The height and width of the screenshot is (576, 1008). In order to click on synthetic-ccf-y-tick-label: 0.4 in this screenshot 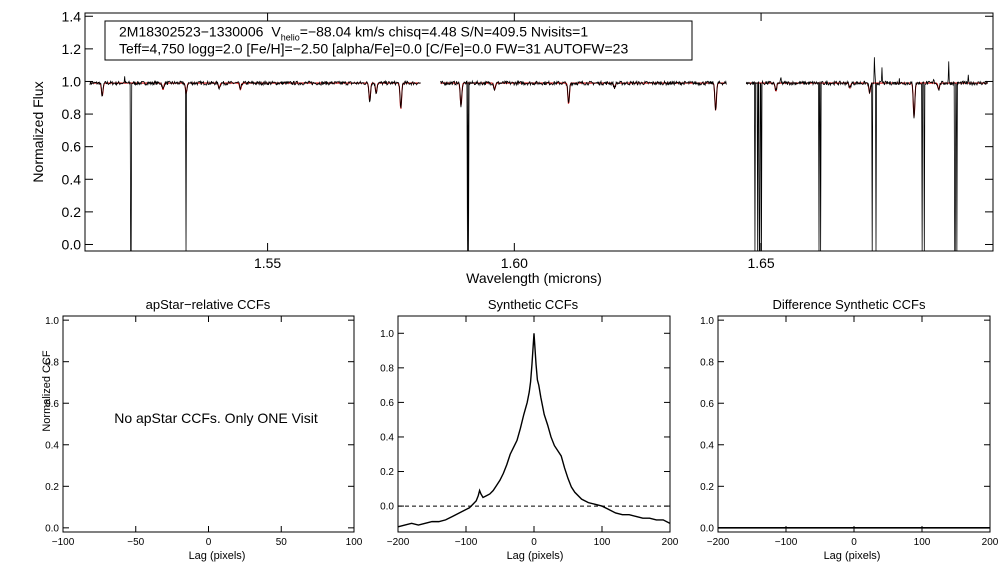, I will do `click(387, 438)`.